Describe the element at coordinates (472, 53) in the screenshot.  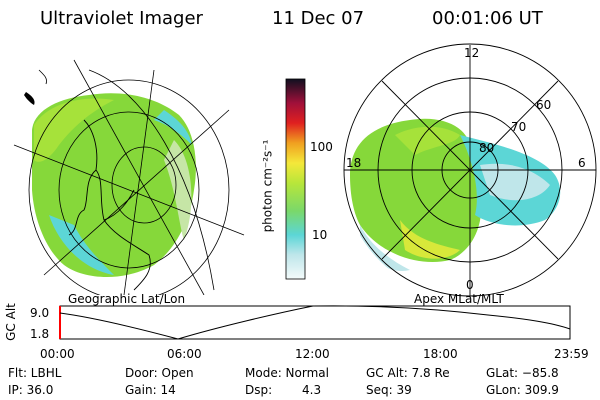
I see `mlt-label-12: 12` at that location.